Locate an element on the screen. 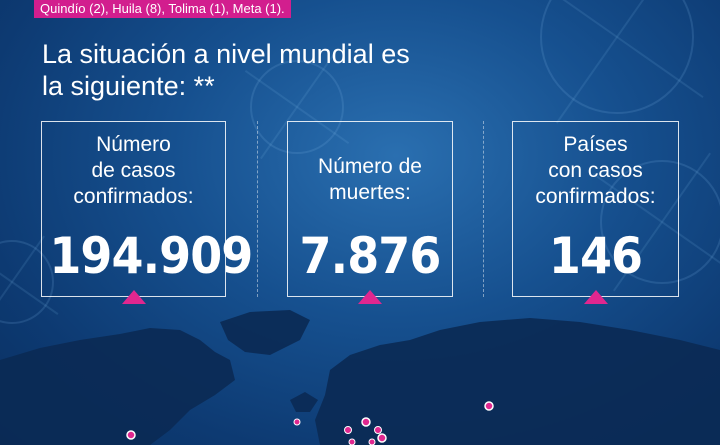 This screenshot has width=720, height=445. headline-line-2: la siguiente: ** is located at coordinates (128, 86).